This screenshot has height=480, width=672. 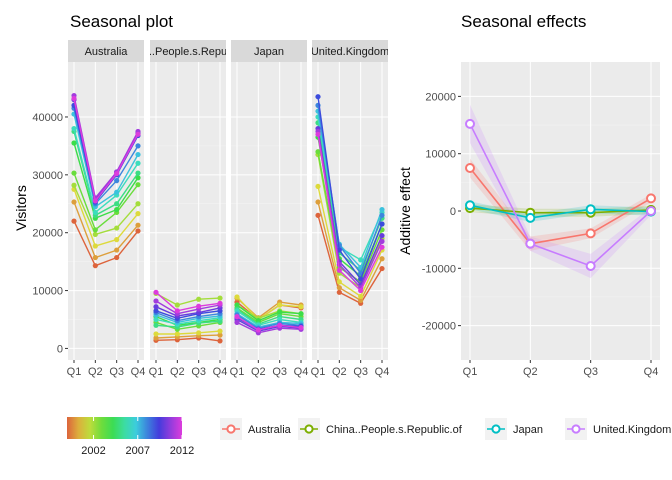 I want to click on legend-item: Australia, so click(x=256, y=429).